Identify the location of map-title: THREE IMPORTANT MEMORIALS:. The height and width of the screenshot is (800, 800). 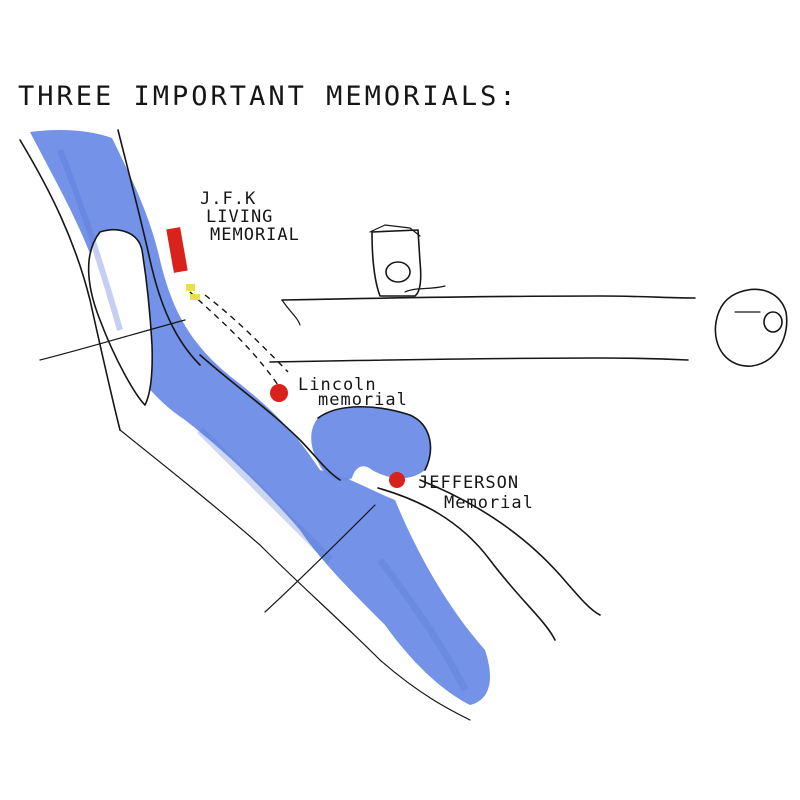
(268, 96).